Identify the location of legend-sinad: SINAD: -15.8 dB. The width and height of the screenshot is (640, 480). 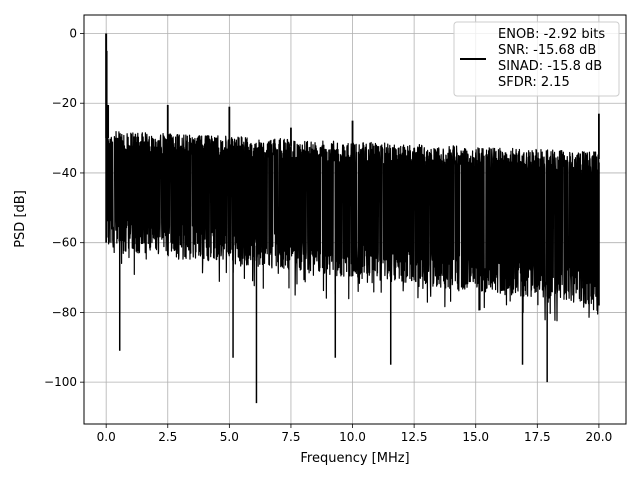
(550, 66).